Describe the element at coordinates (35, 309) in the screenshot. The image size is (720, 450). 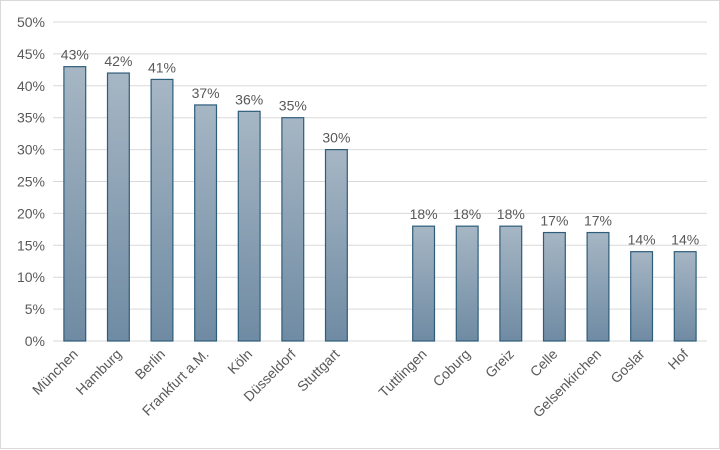
I see `y-tick-label: 5%` at that location.